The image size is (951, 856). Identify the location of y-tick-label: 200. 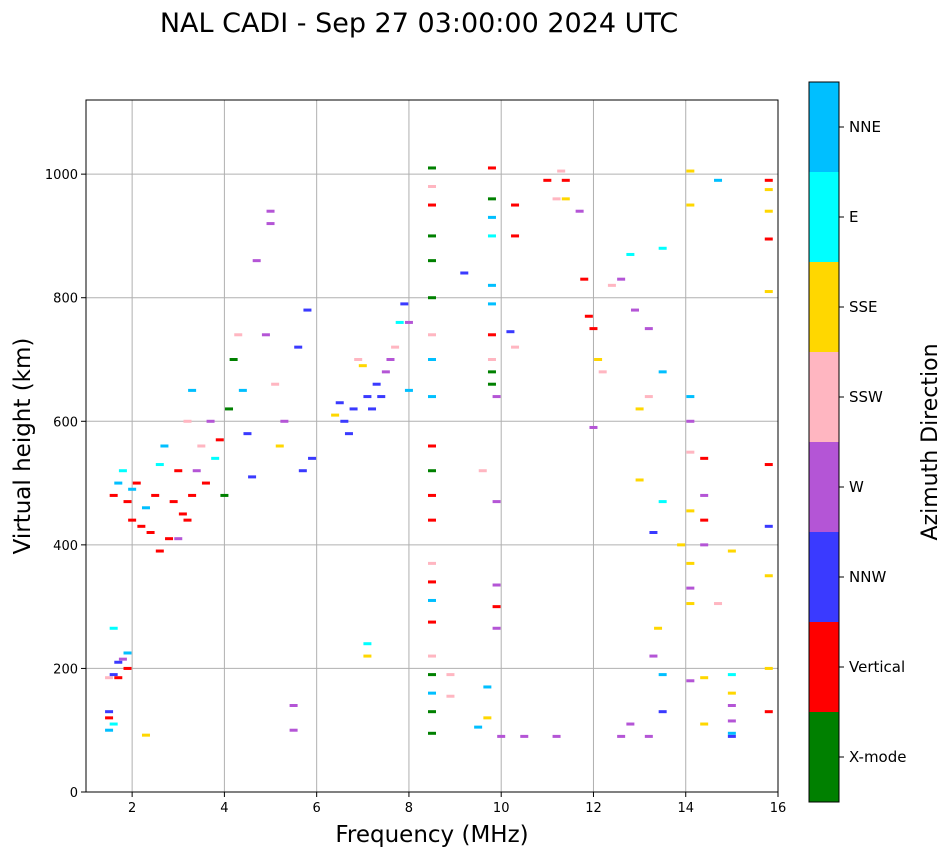
(65, 669).